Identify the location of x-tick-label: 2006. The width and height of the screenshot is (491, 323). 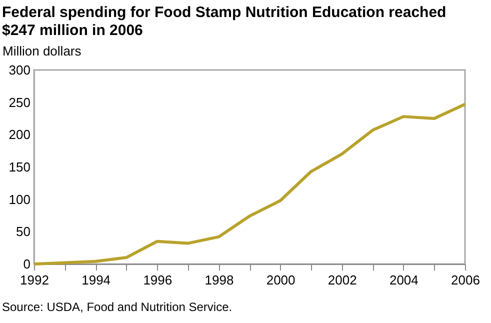
(465, 280).